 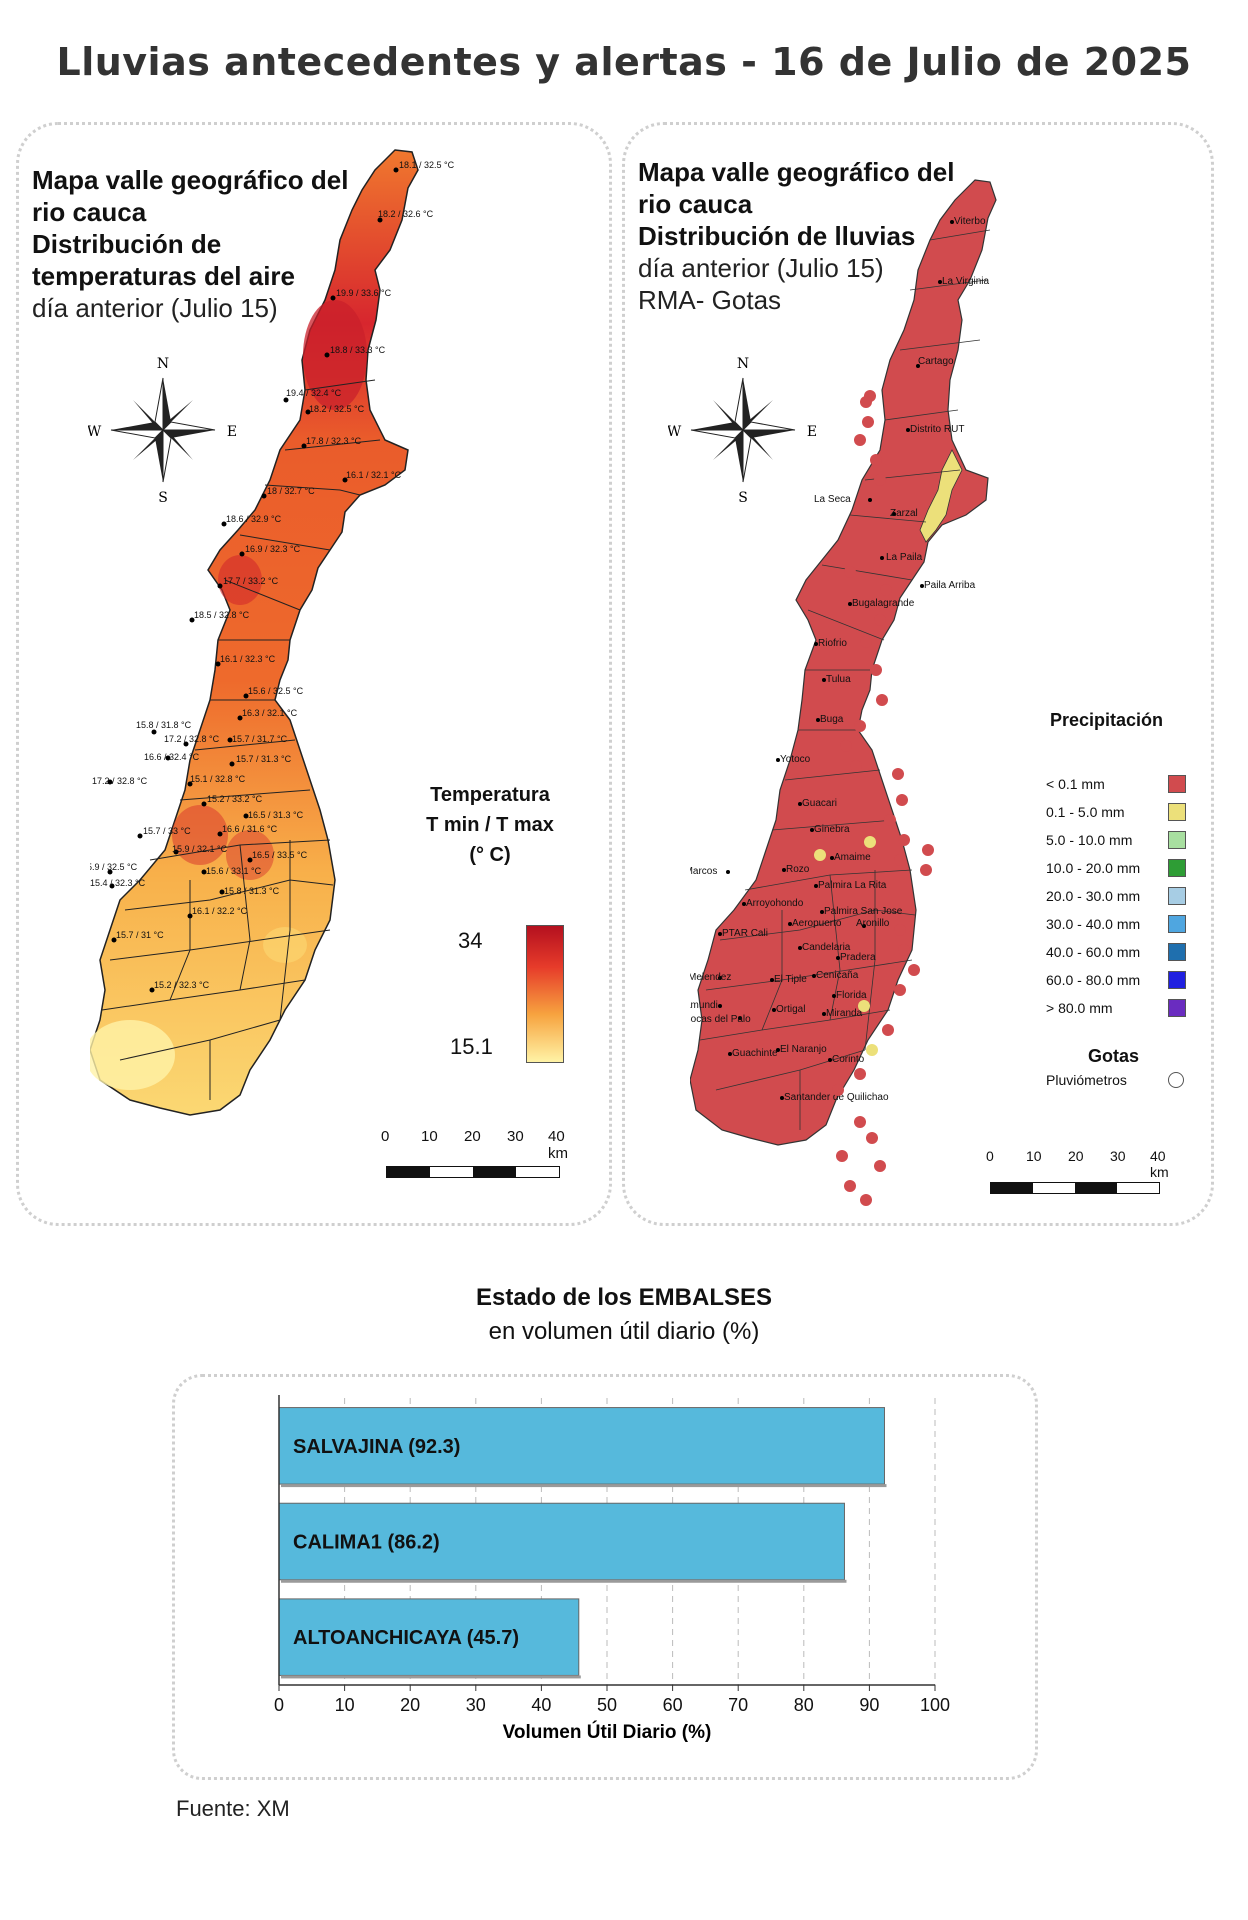 I want to click on reservoirs-panel, so click(x=605, y=1577).